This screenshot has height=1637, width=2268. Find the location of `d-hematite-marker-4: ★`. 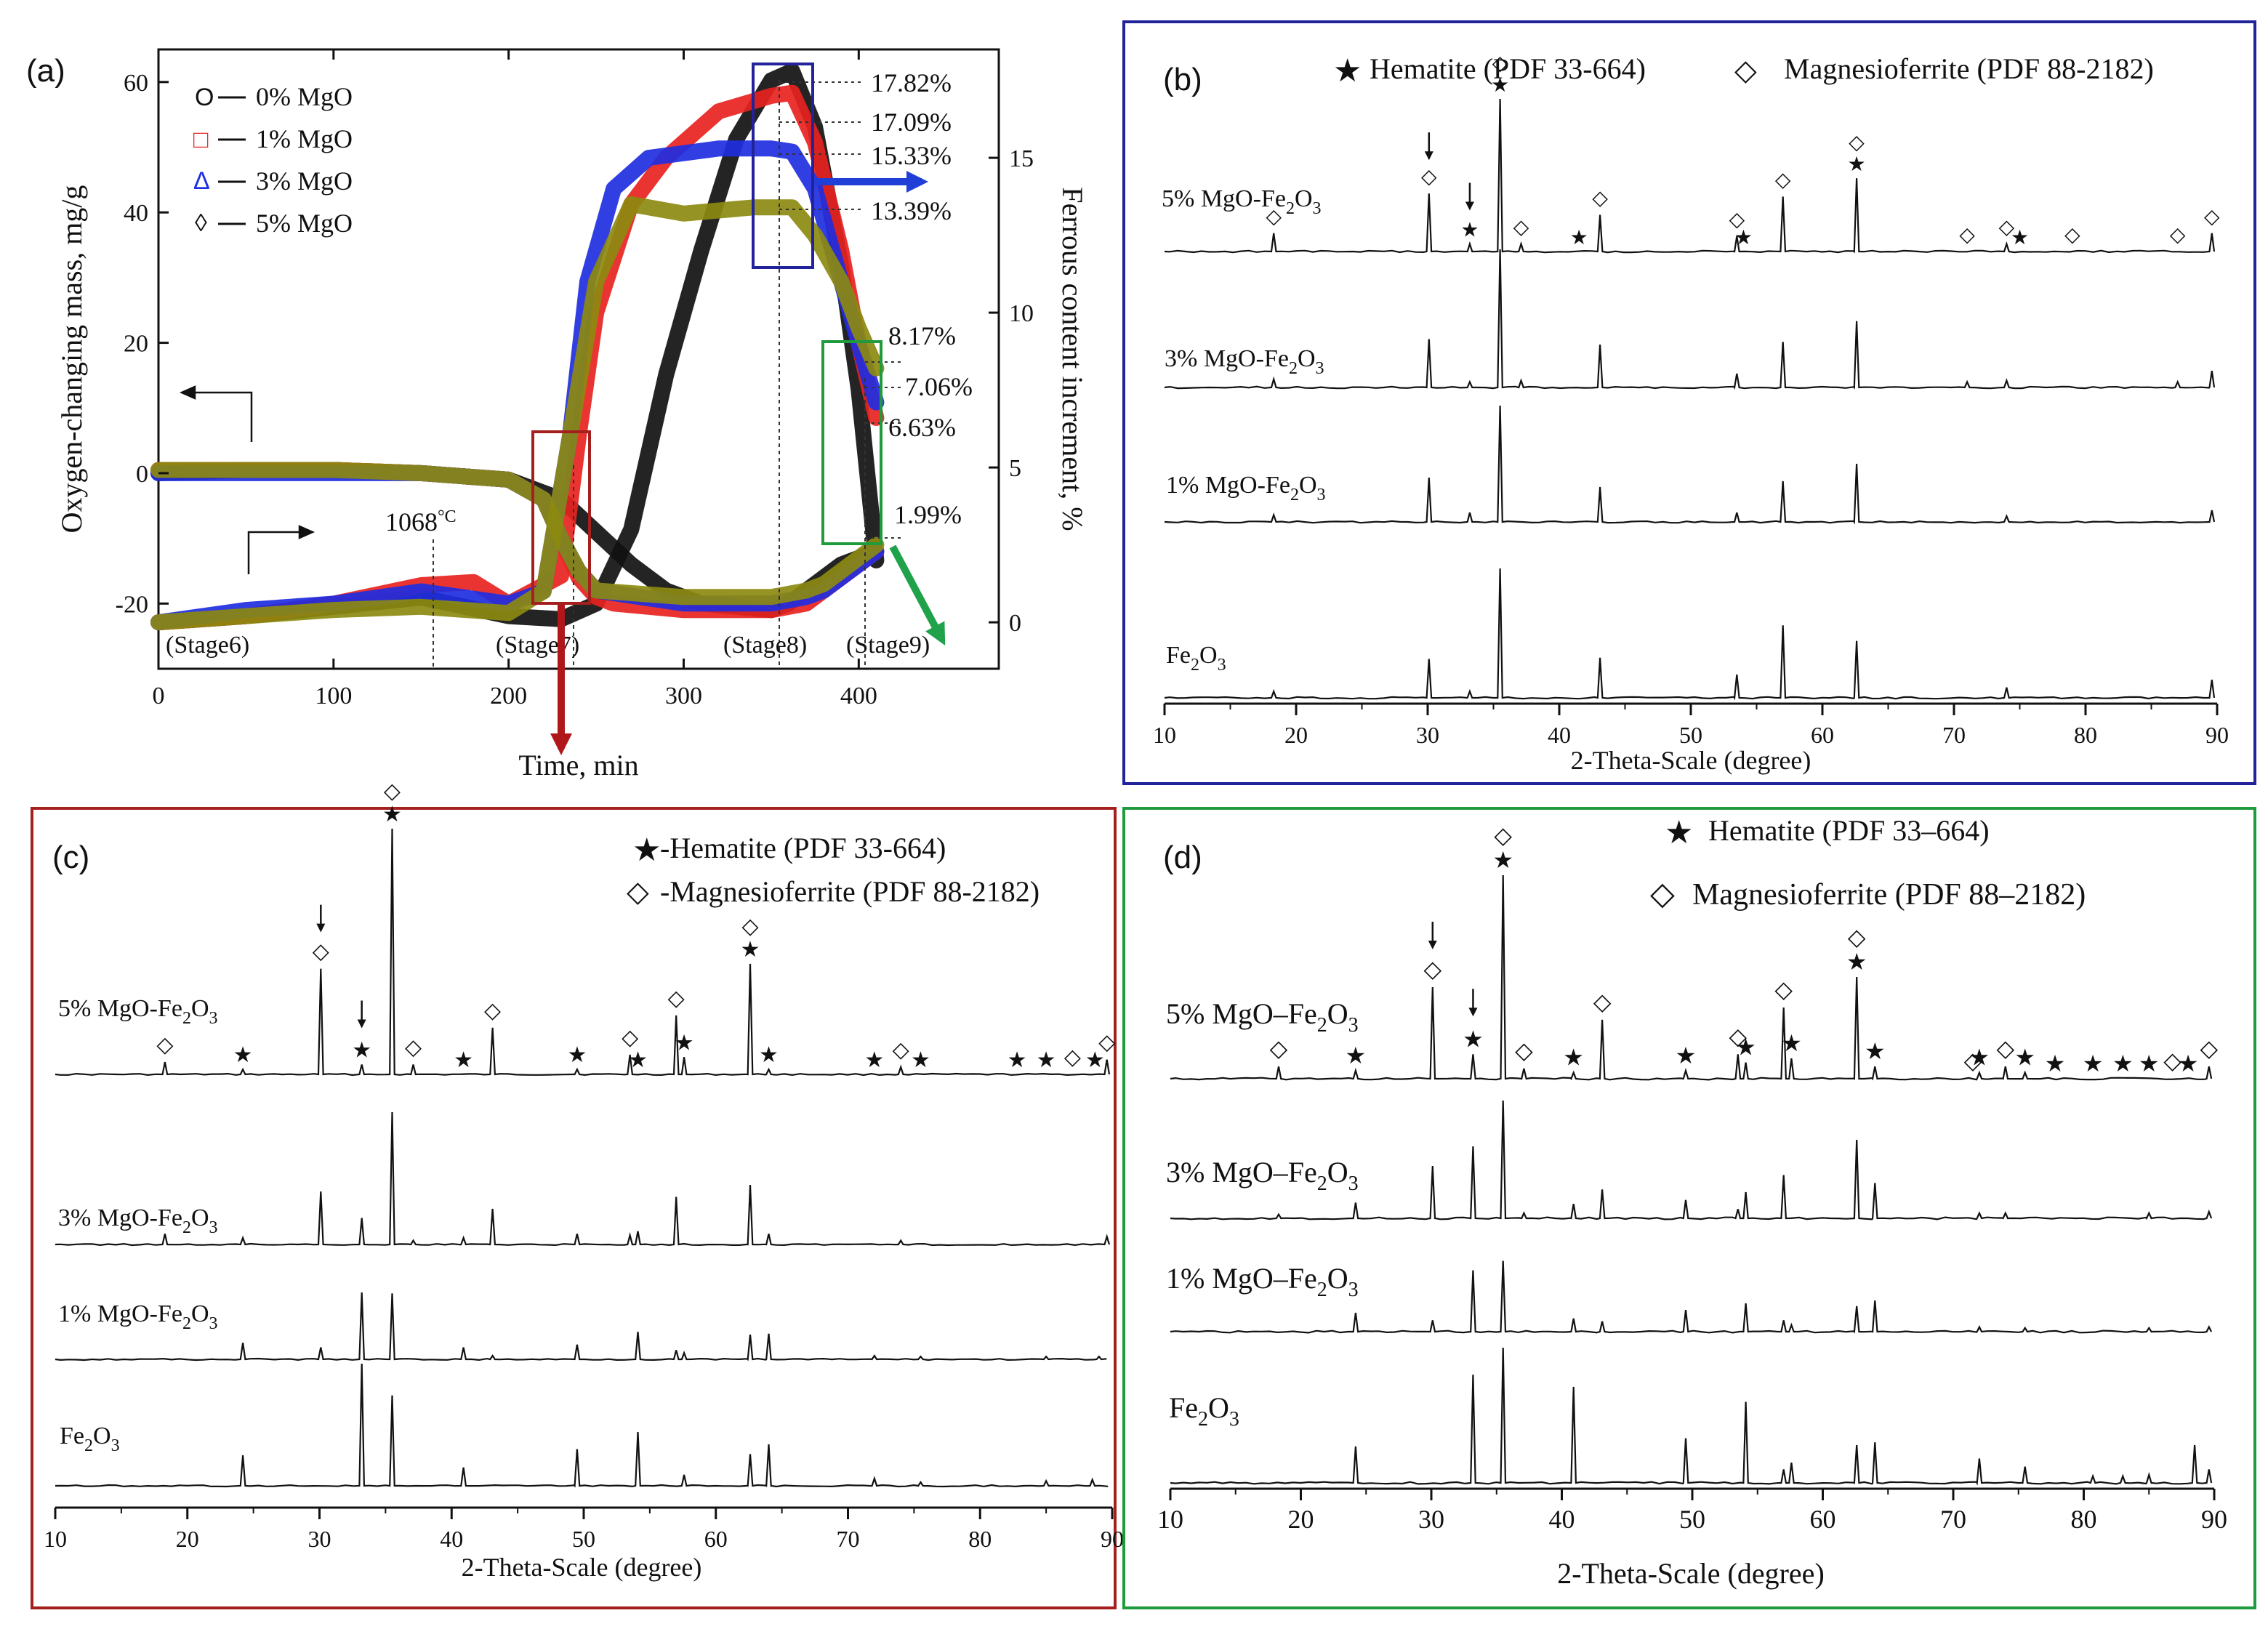

d-hematite-marker-4: ★ is located at coordinates (1686, 1055).